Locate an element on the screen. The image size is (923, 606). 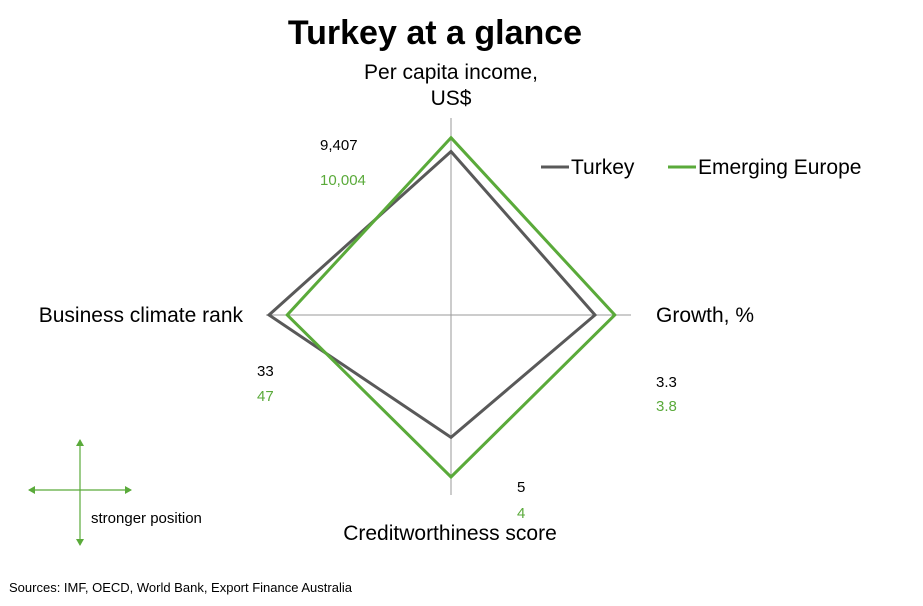
chart-title: Turkey at a glance is located at coordinates (435, 33).